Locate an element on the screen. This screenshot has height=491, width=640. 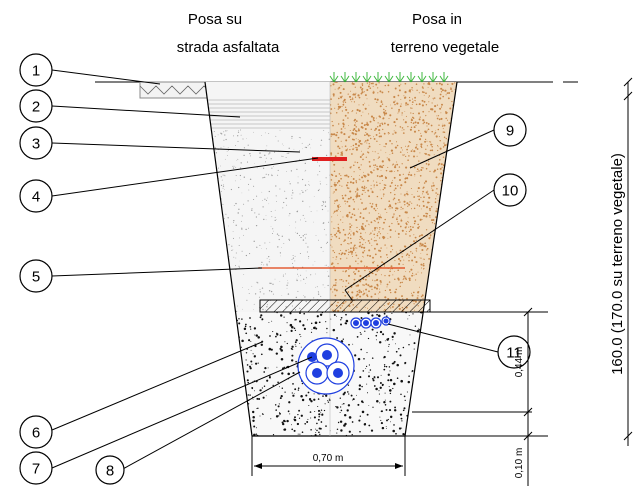
callout-9-label: 9 is located at coordinates (510, 131).